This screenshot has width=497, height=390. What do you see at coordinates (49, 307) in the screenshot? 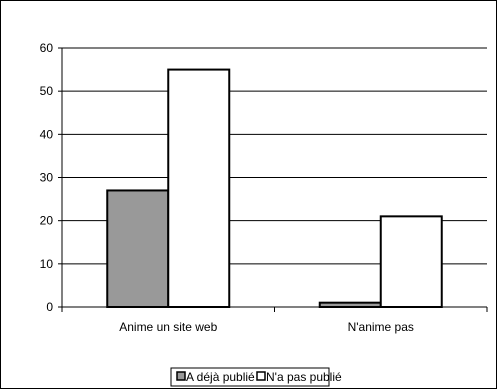
I see `y-tick-label: 0` at bounding box center [49, 307].